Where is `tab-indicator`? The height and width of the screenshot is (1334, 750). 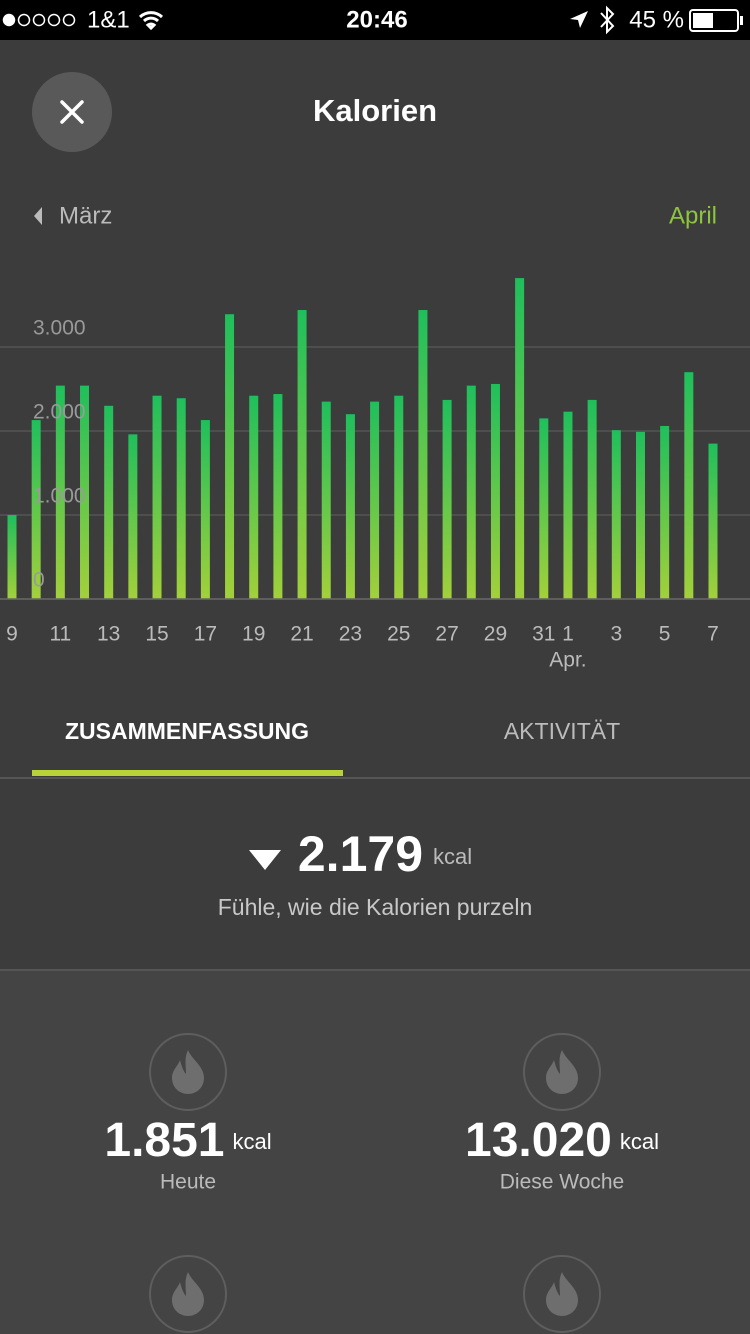 tab-indicator is located at coordinates (187, 773).